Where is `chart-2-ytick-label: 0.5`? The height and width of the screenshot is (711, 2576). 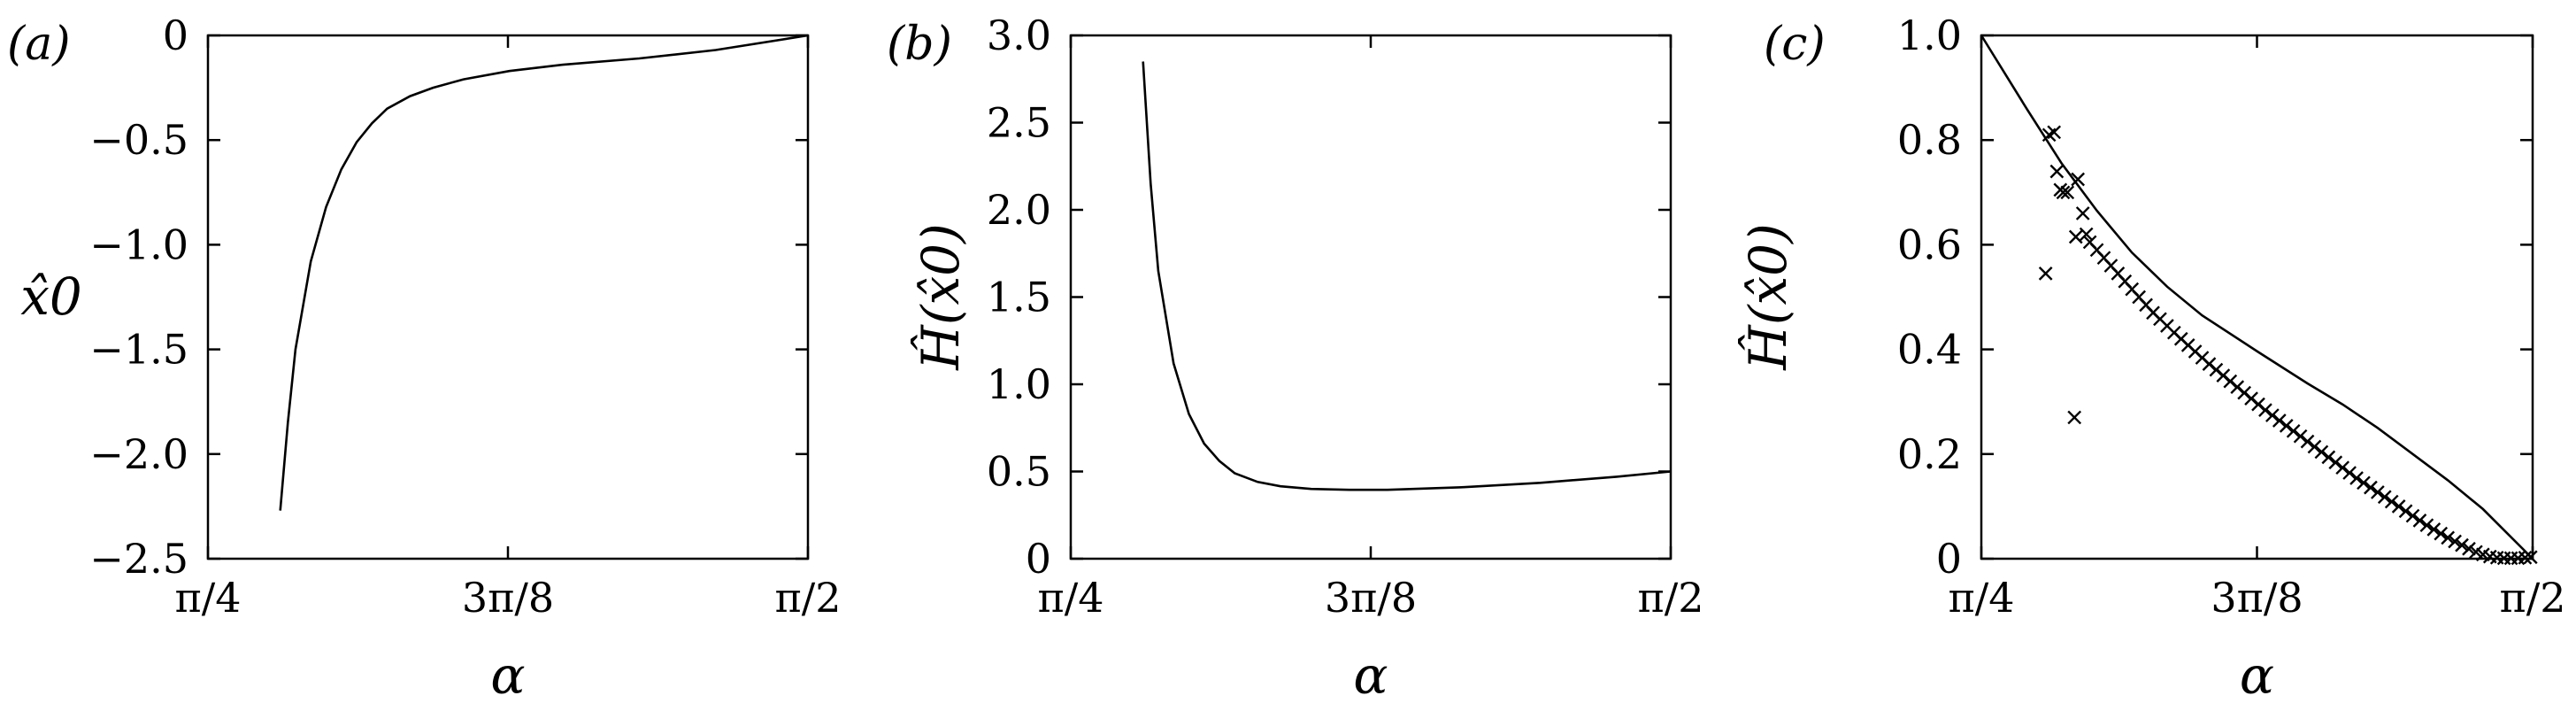
chart-2-ytick-label: 0.5 is located at coordinates (1019, 472).